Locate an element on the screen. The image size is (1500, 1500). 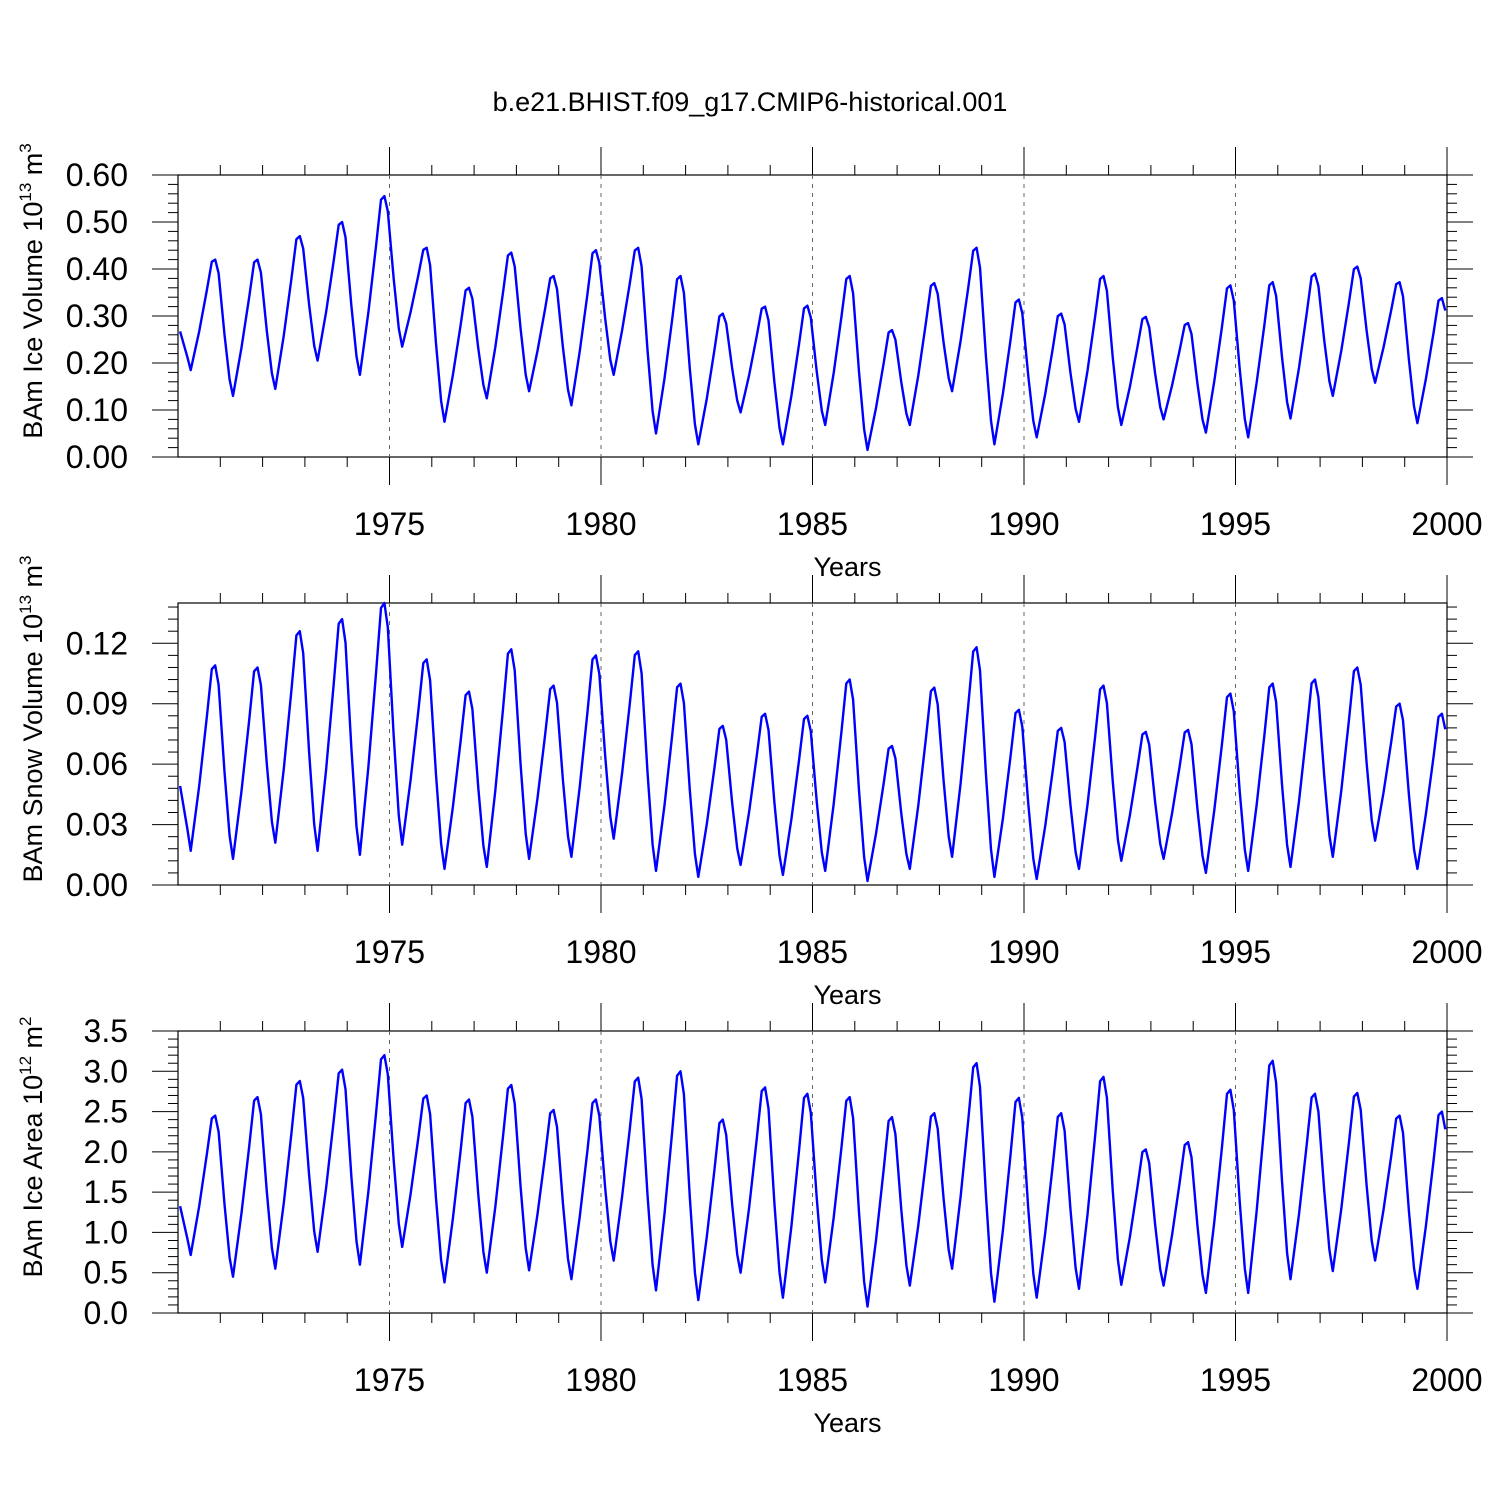
y-axis-label: BAm Ice Volume 1013 m3 is located at coordinates (32, 291).